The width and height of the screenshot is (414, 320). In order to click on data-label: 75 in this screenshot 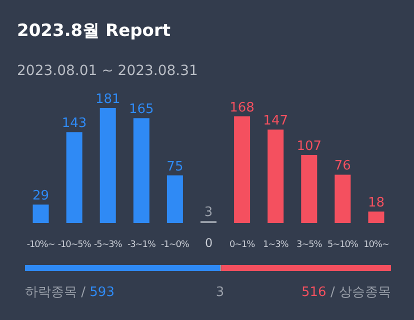, I will do `click(175, 166)`.